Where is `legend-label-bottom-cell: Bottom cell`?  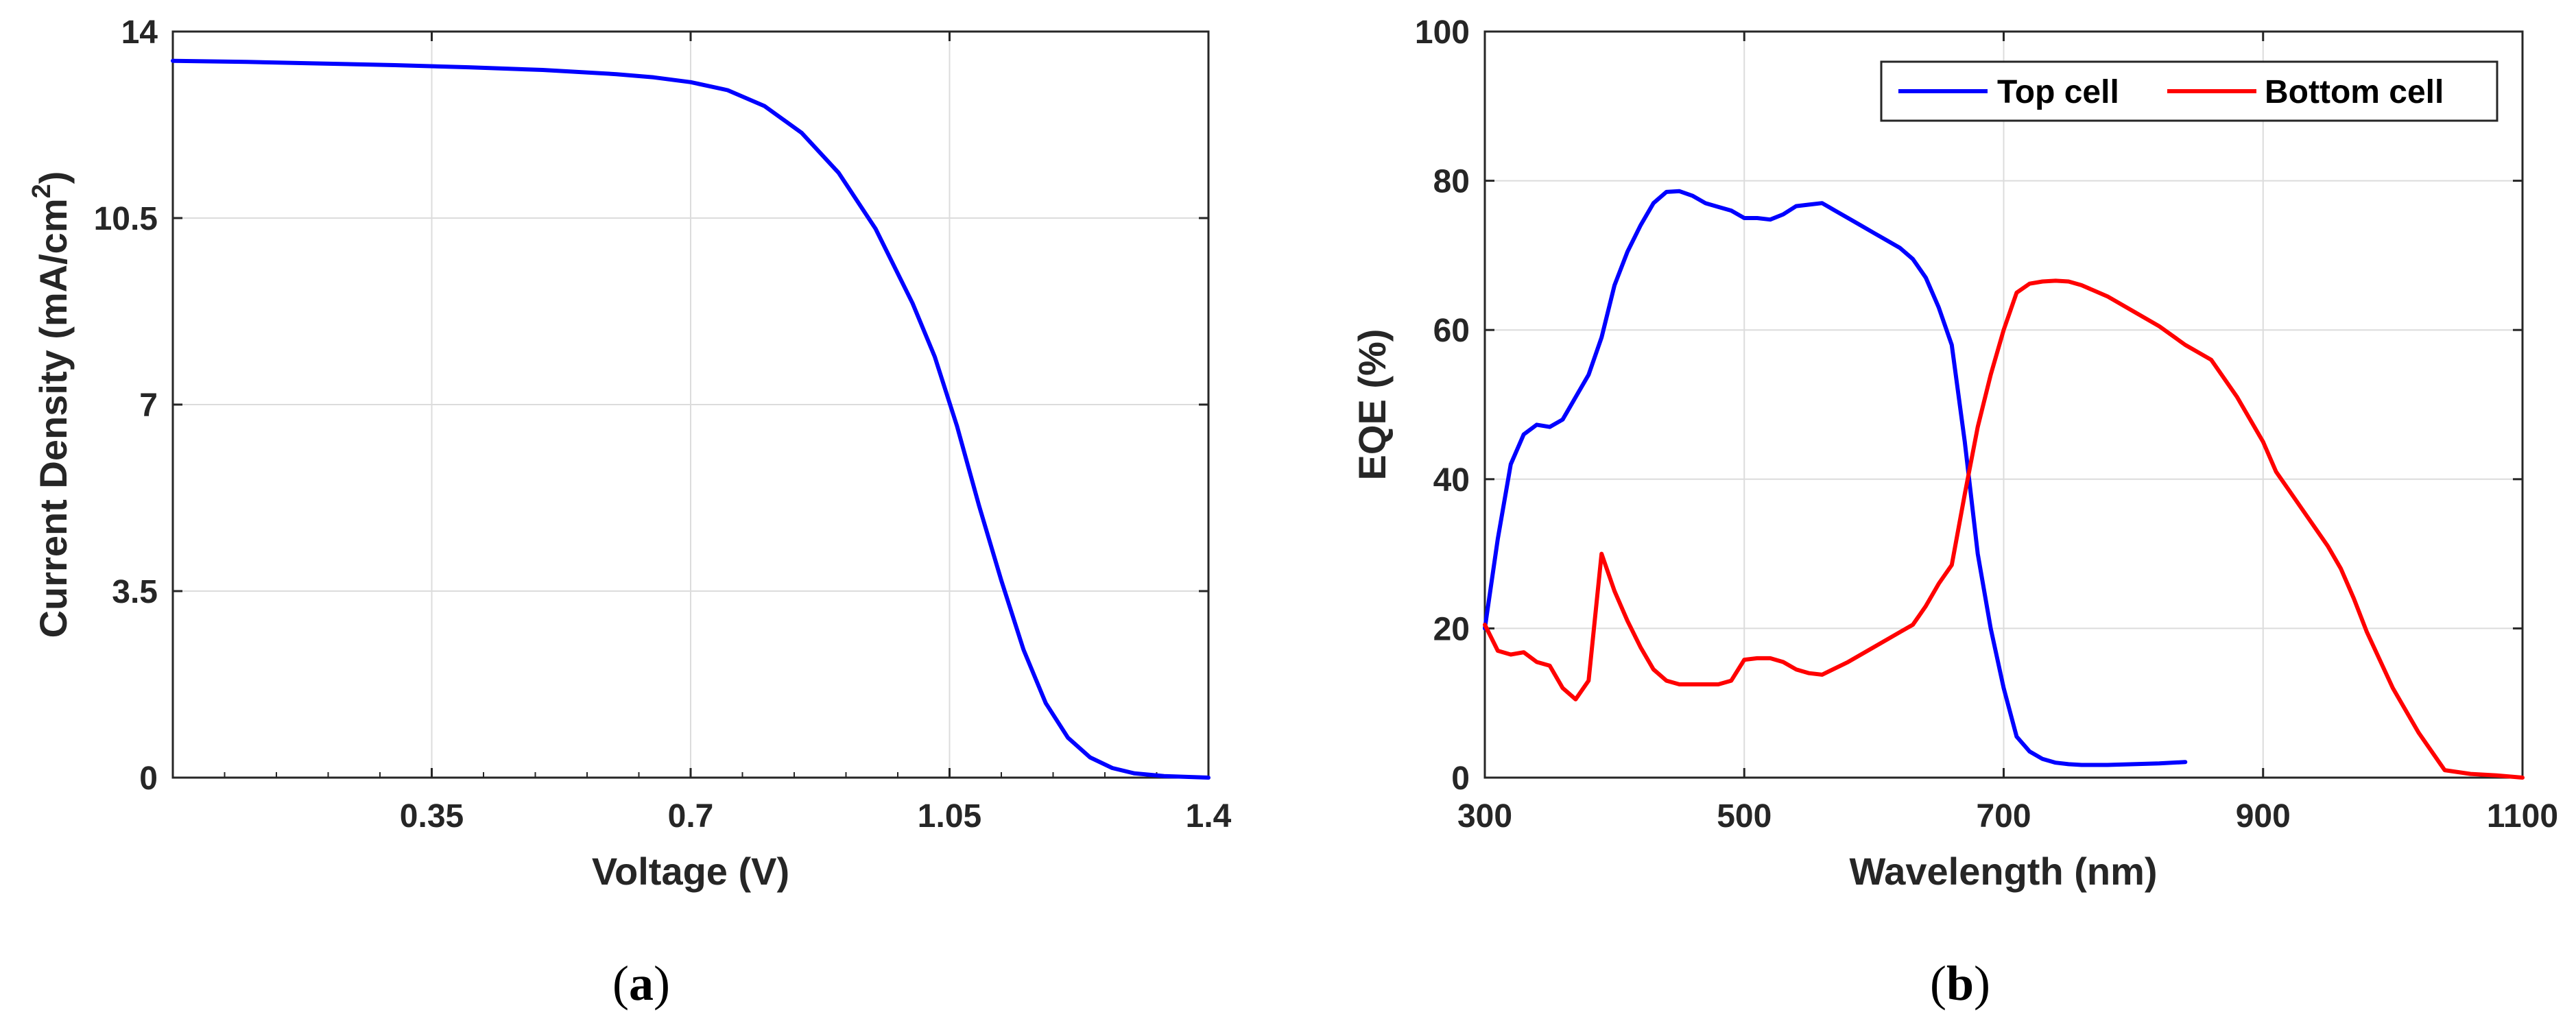 legend-label-bottom-cell: Bottom cell is located at coordinates (2354, 92).